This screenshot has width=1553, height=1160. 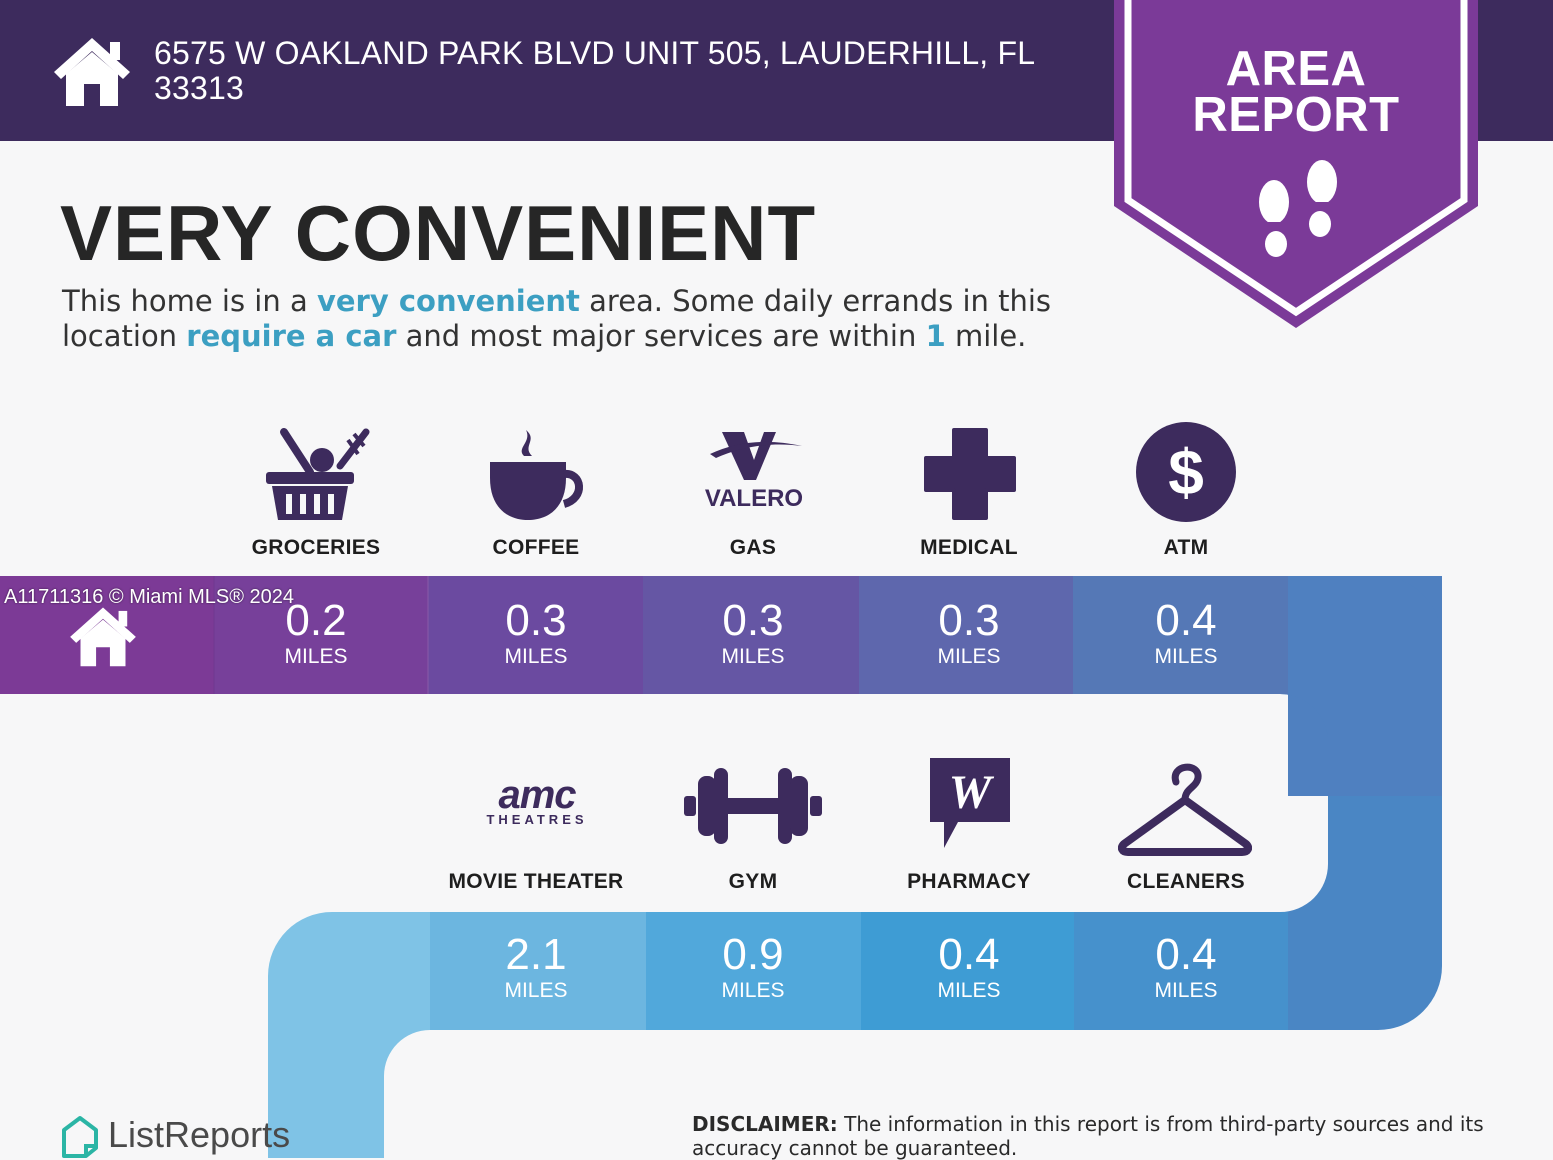 What do you see at coordinates (1298, 208) in the screenshot?
I see `footprints-icon` at bounding box center [1298, 208].